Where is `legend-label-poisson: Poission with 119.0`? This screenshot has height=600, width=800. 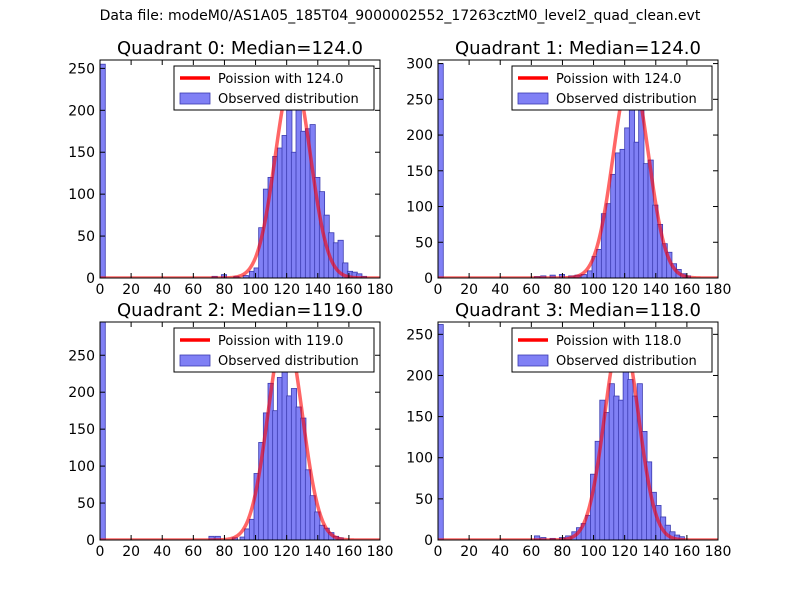
legend-label-poisson: Poission with 119.0 is located at coordinates (280, 341).